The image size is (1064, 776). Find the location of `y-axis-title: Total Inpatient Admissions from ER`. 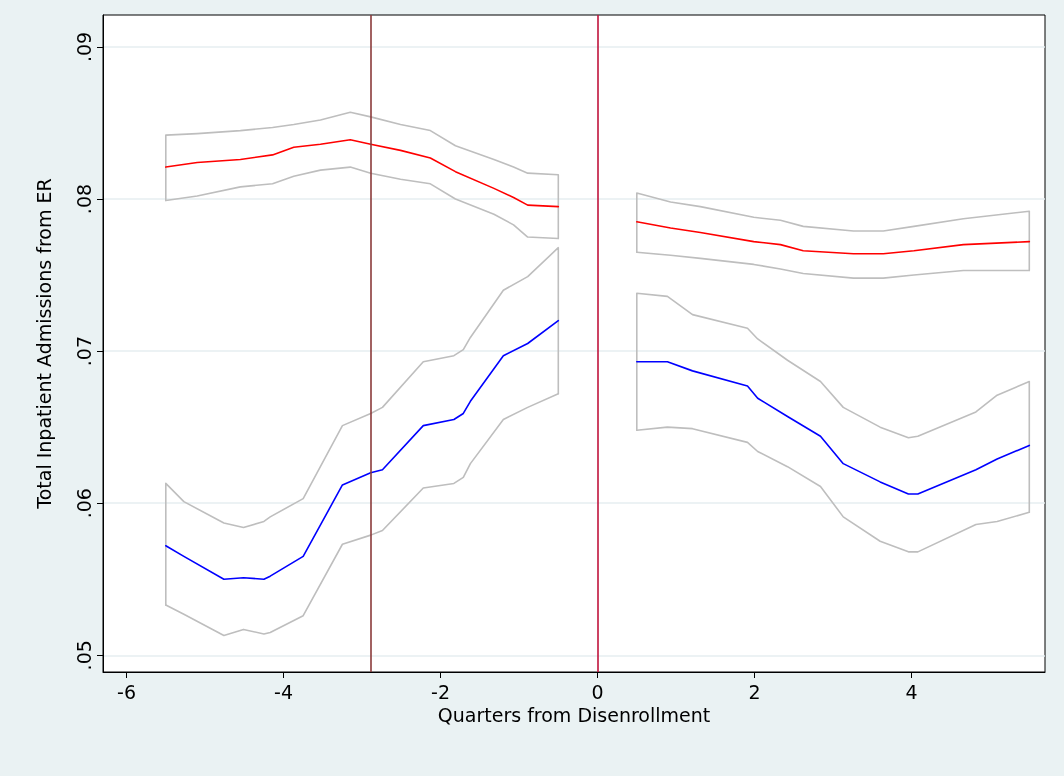

y-axis-title: Total Inpatient Admissions from ER is located at coordinates (43, 344).